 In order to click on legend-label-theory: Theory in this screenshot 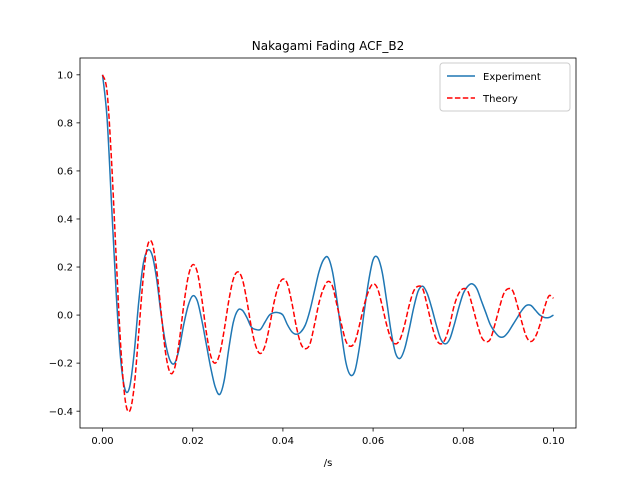, I will do `click(500, 99)`.